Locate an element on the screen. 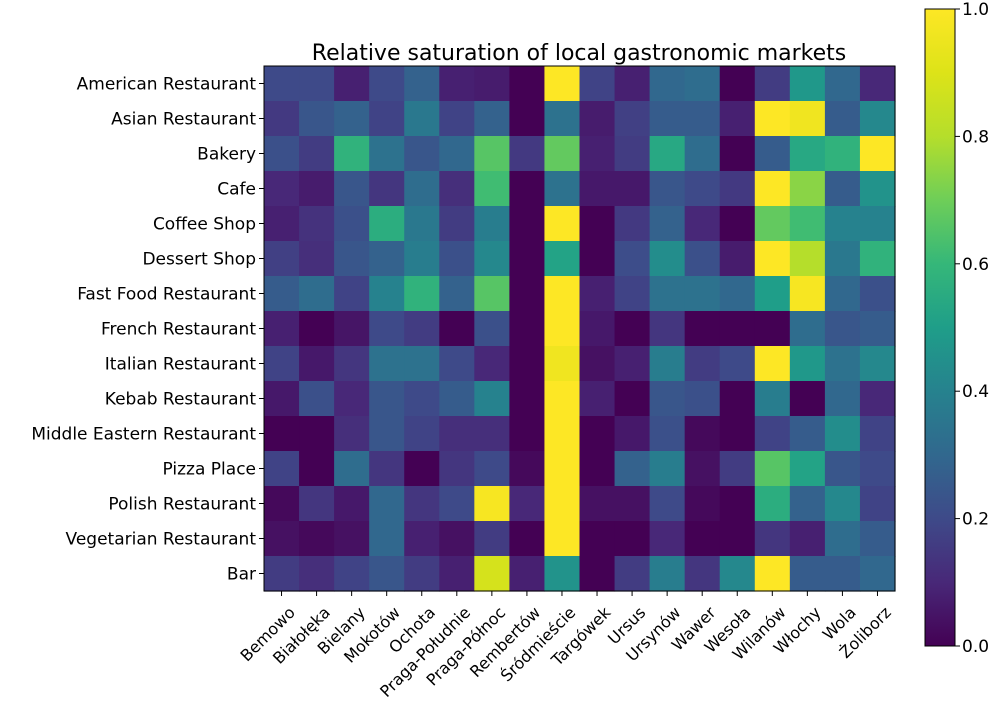 This screenshot has width=1003, height=714. row-label: Pizza Place is located at coordinates (209, 470).